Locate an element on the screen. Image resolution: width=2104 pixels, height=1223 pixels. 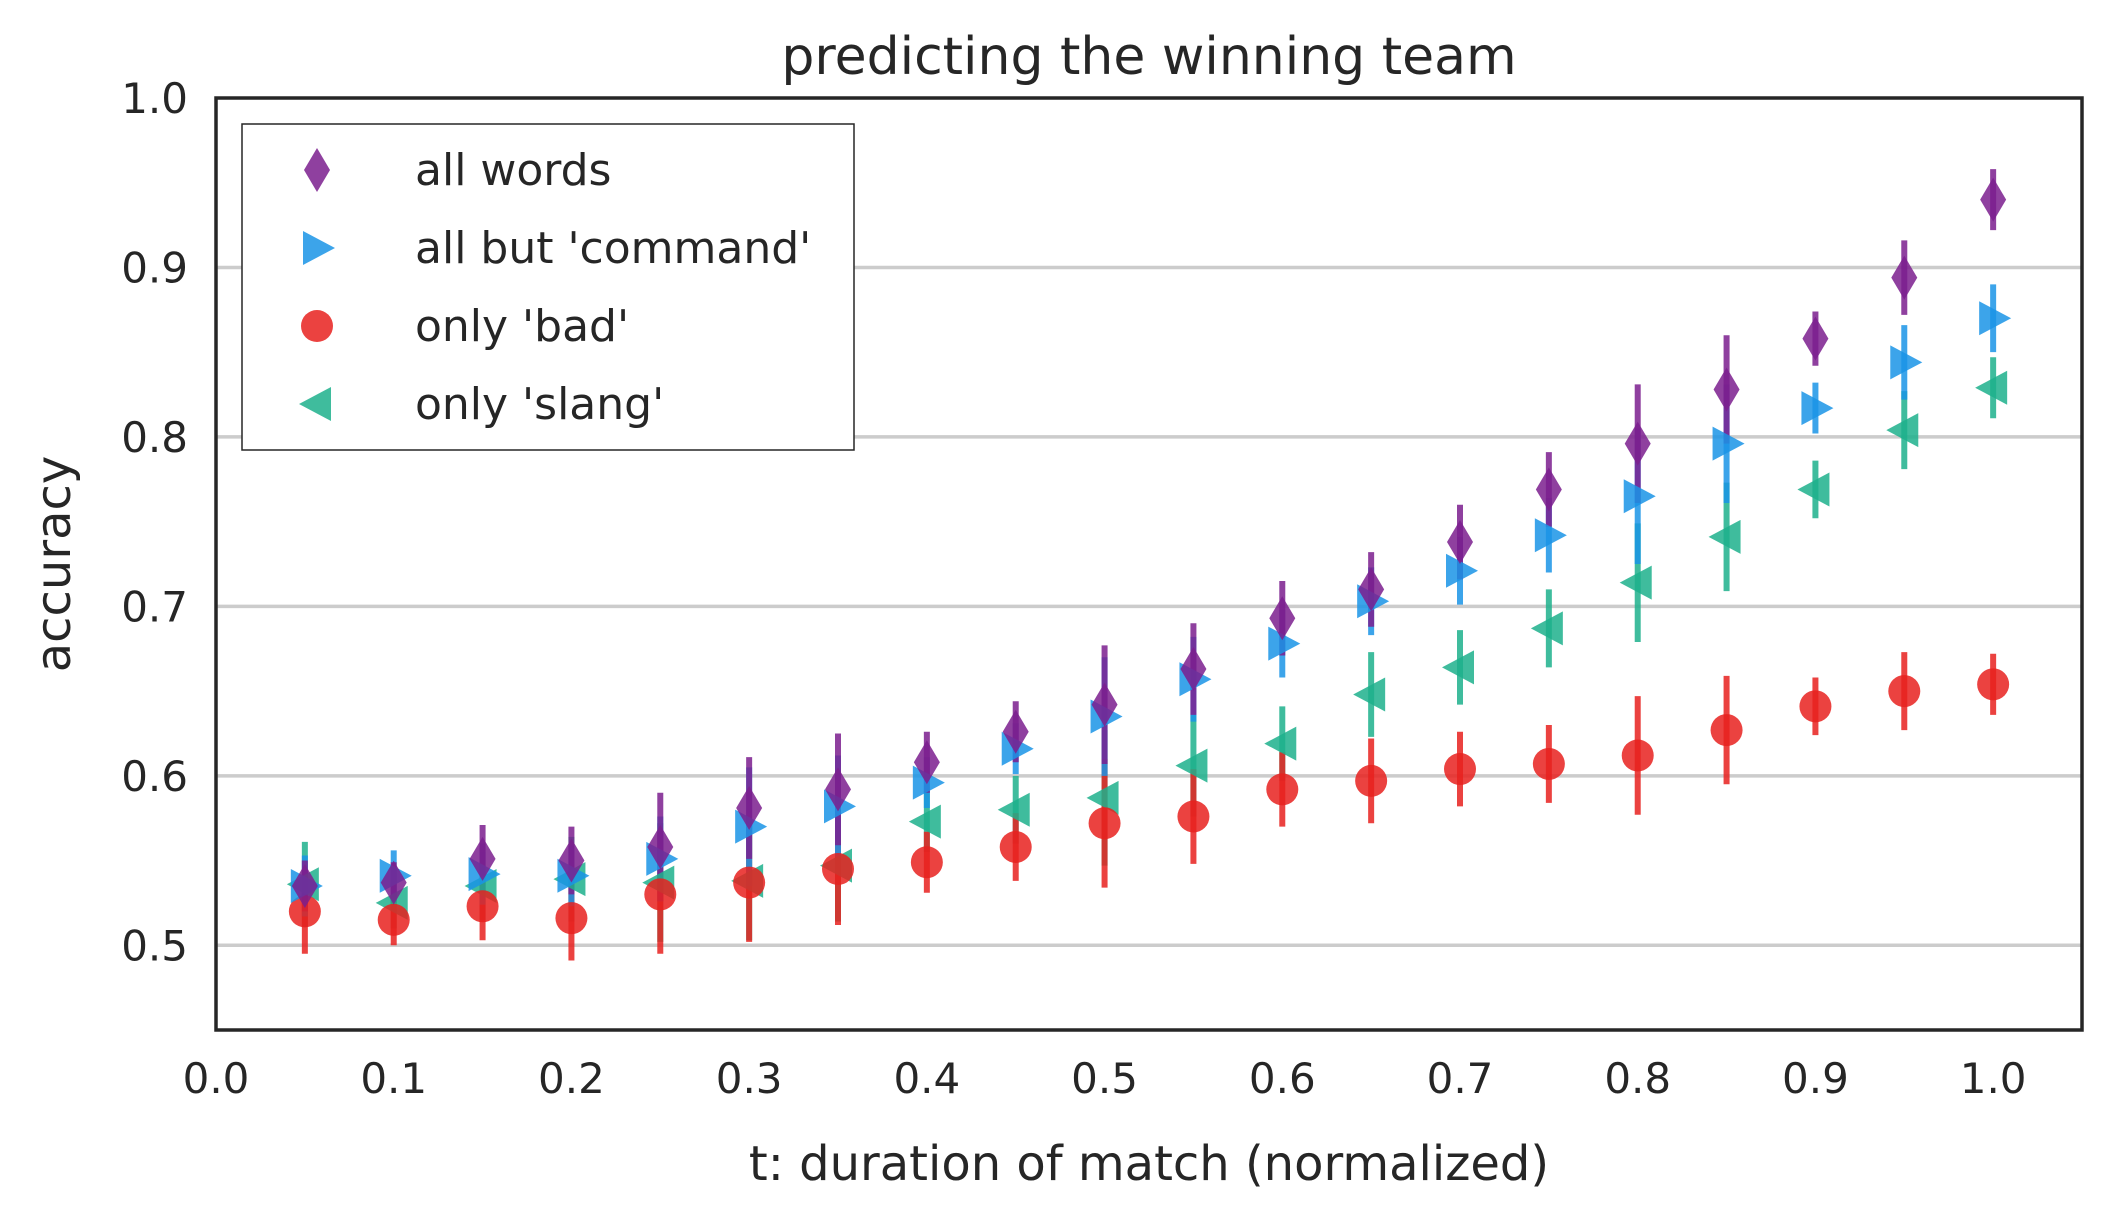
x-tick-label: 0.8 is located at coordinates (1637, 1078).